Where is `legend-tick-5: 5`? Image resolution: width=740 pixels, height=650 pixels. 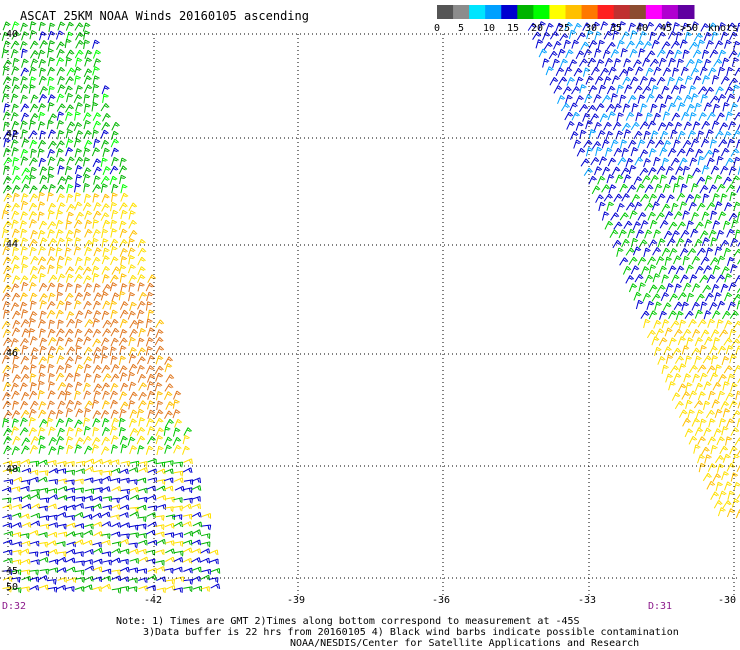 legend-tick-5: 5 is located at coordinates (461, 28).